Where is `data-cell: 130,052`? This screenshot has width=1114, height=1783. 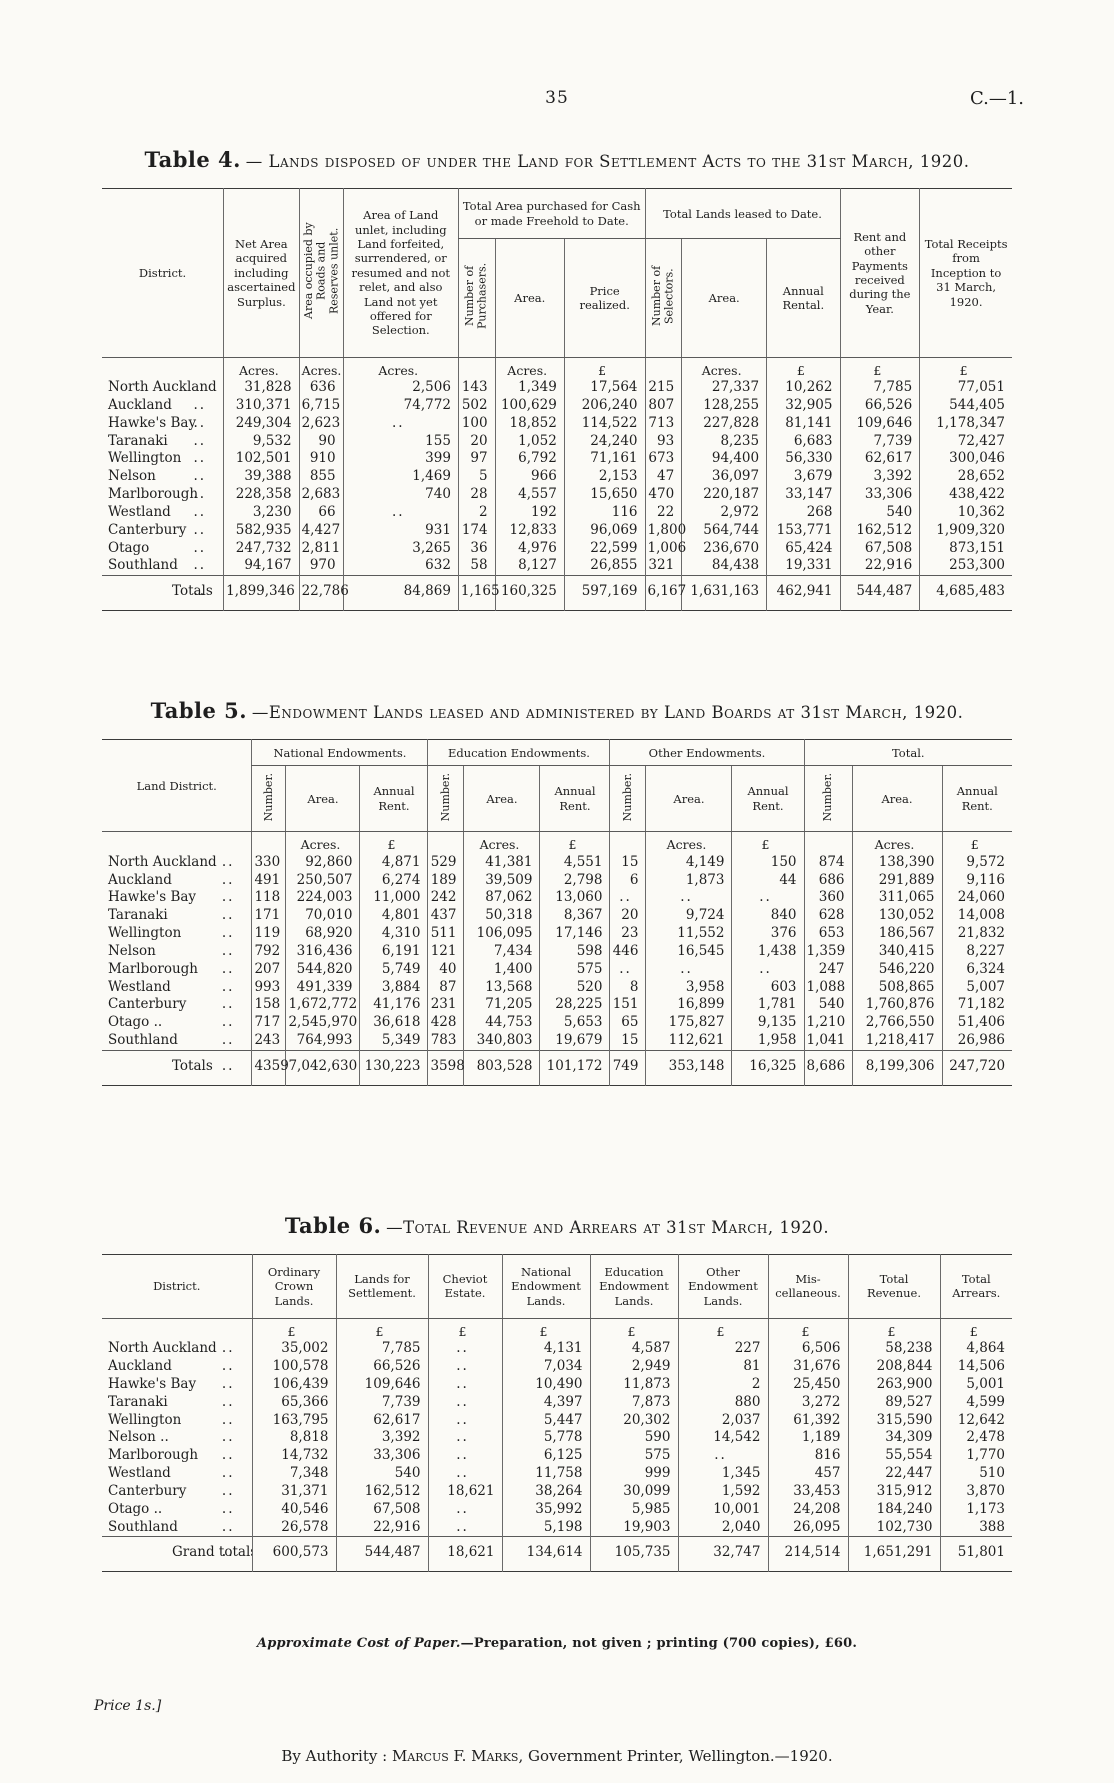
data-cell: 130,052 is located at coordinates (897, 916).